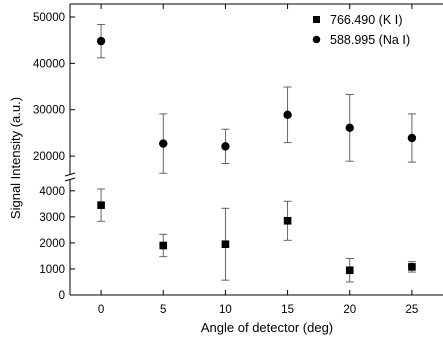 This screenshot has height=338, width=443. Describe the element at coordinates (316, 19) in the screenshot. I see `legend-marker-k` at that location.